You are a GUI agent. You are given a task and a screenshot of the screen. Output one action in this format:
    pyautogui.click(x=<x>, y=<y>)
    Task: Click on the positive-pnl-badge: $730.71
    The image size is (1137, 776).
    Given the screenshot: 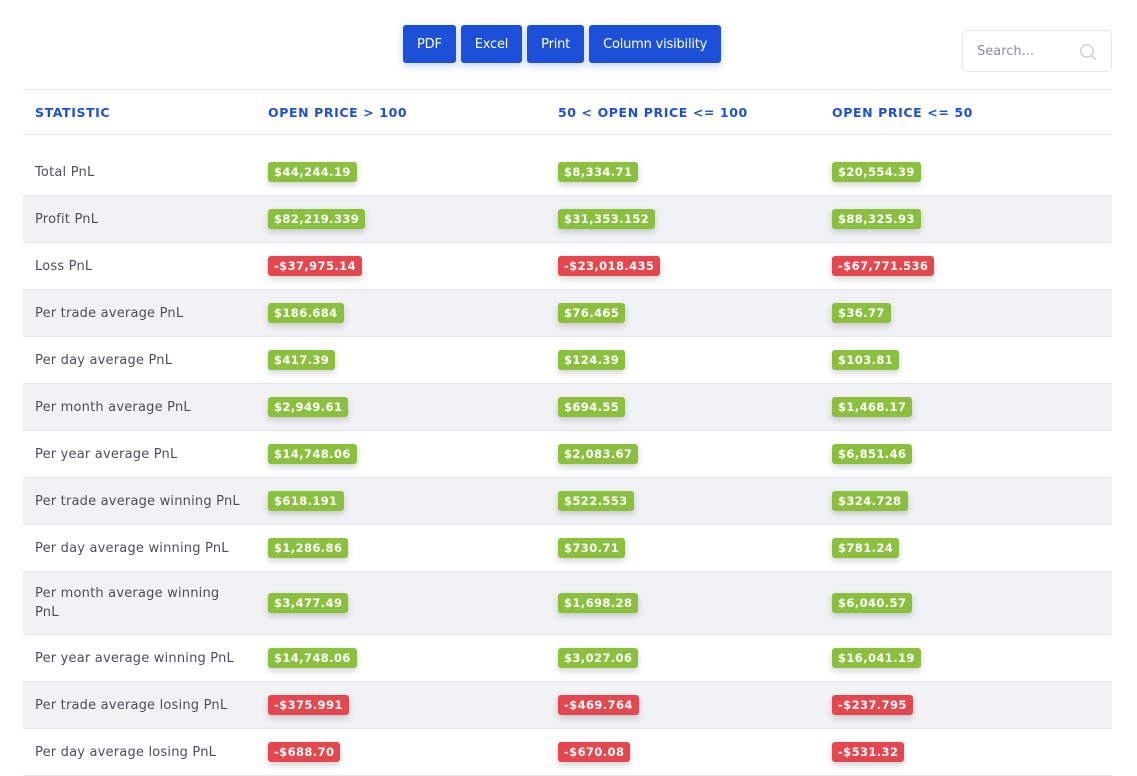 What is the action you would take?
    pyautogui.click(x=592, y=548)
    